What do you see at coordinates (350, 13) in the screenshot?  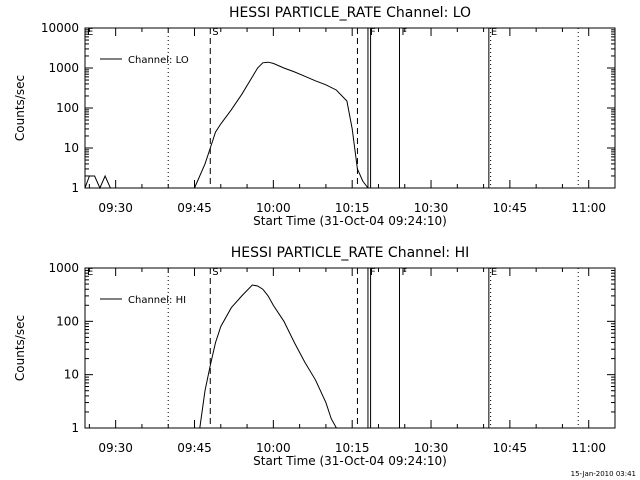 I see `chart-title: HESSI PARTICLE_RATE Channel: LO` at bounding box center [350, 13].